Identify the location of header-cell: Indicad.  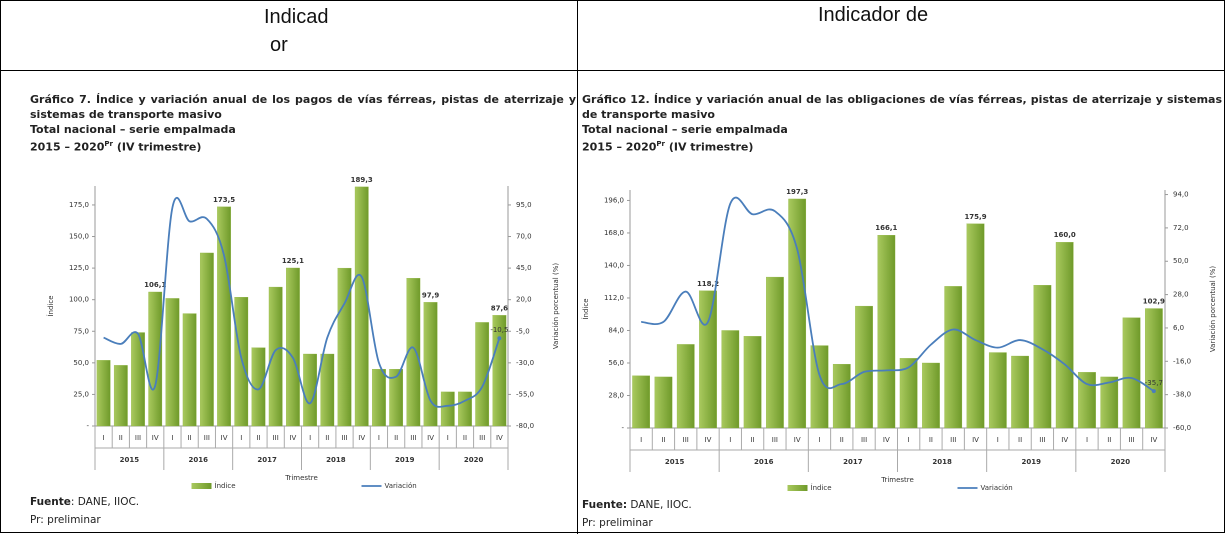
(296, 17).